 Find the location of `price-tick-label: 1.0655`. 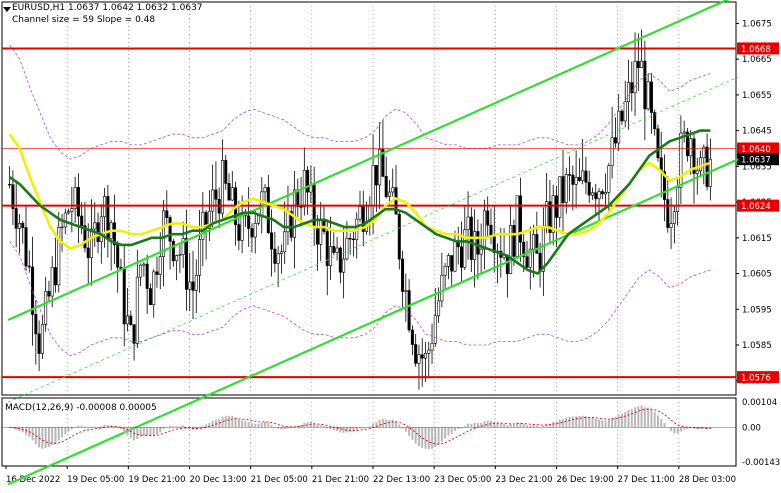

price-tick-label: 1.0655 is located at coordinates (757, 96).